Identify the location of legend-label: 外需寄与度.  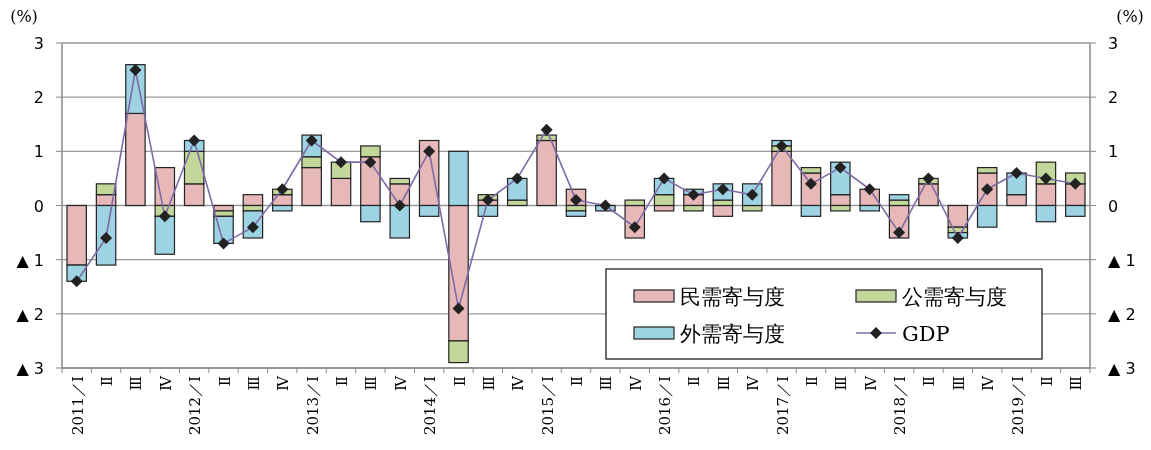
(732, 334).